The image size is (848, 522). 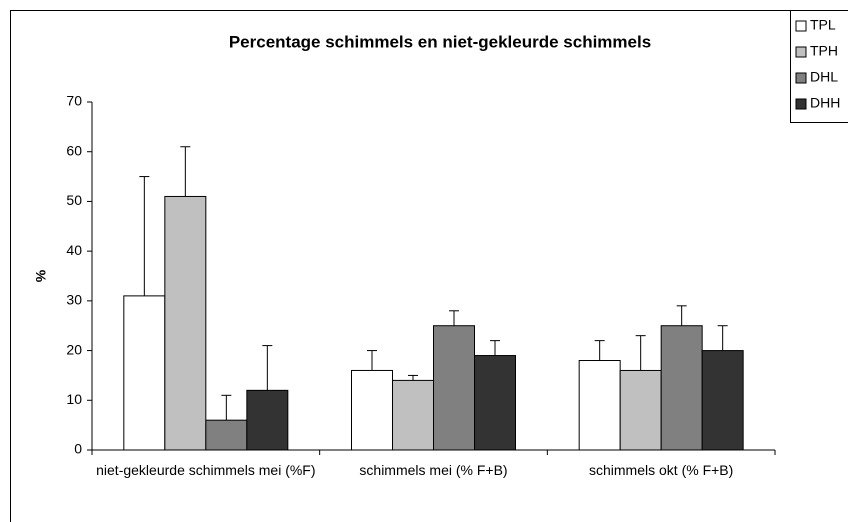 I want to click on y-tick-label: 70, so click(x=74, y=101).